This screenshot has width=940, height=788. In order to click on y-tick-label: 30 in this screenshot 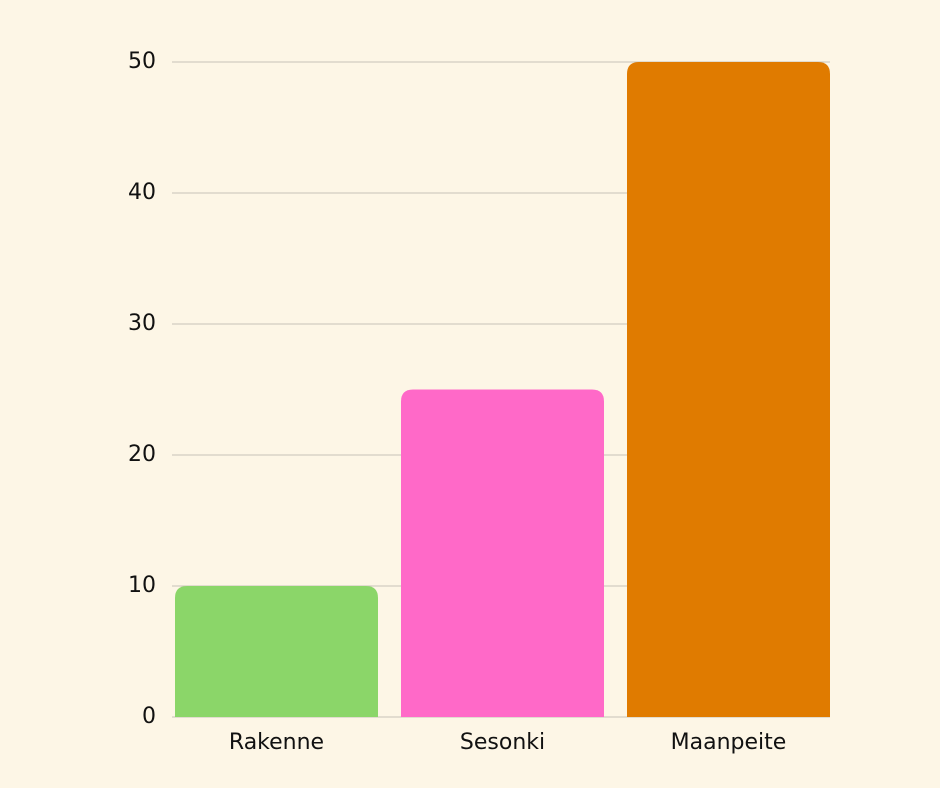, I will do `click(142, 323)`.